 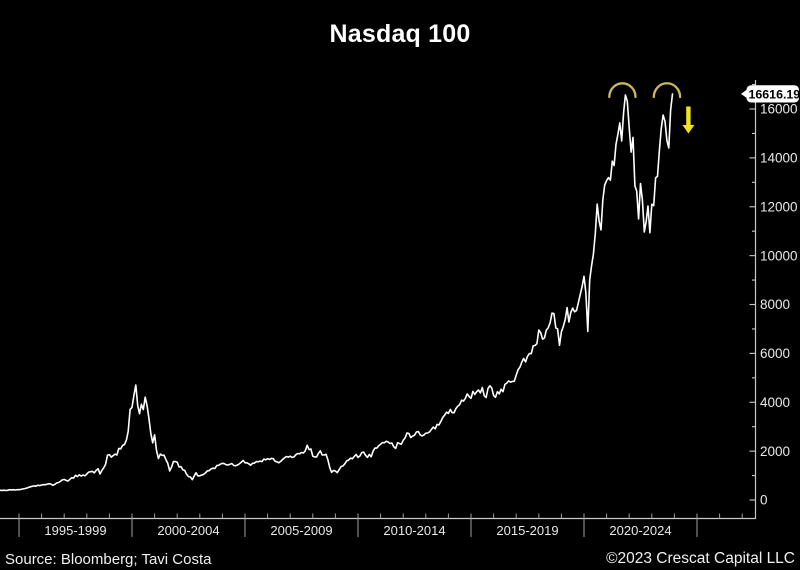 What do you see at coordinates (414, 530) in the screenshot?
I see `x-group-label: 2010-2014` at bounding box center [414, 530].